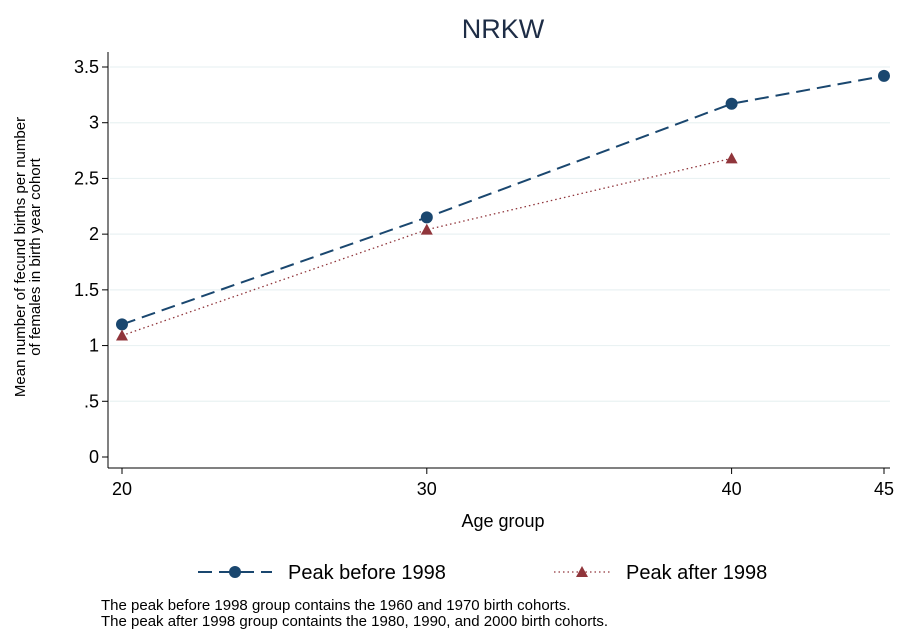 This screenshot has height=640, width=899. I want to click on x-axis-label: Age group, so click(502, 521).